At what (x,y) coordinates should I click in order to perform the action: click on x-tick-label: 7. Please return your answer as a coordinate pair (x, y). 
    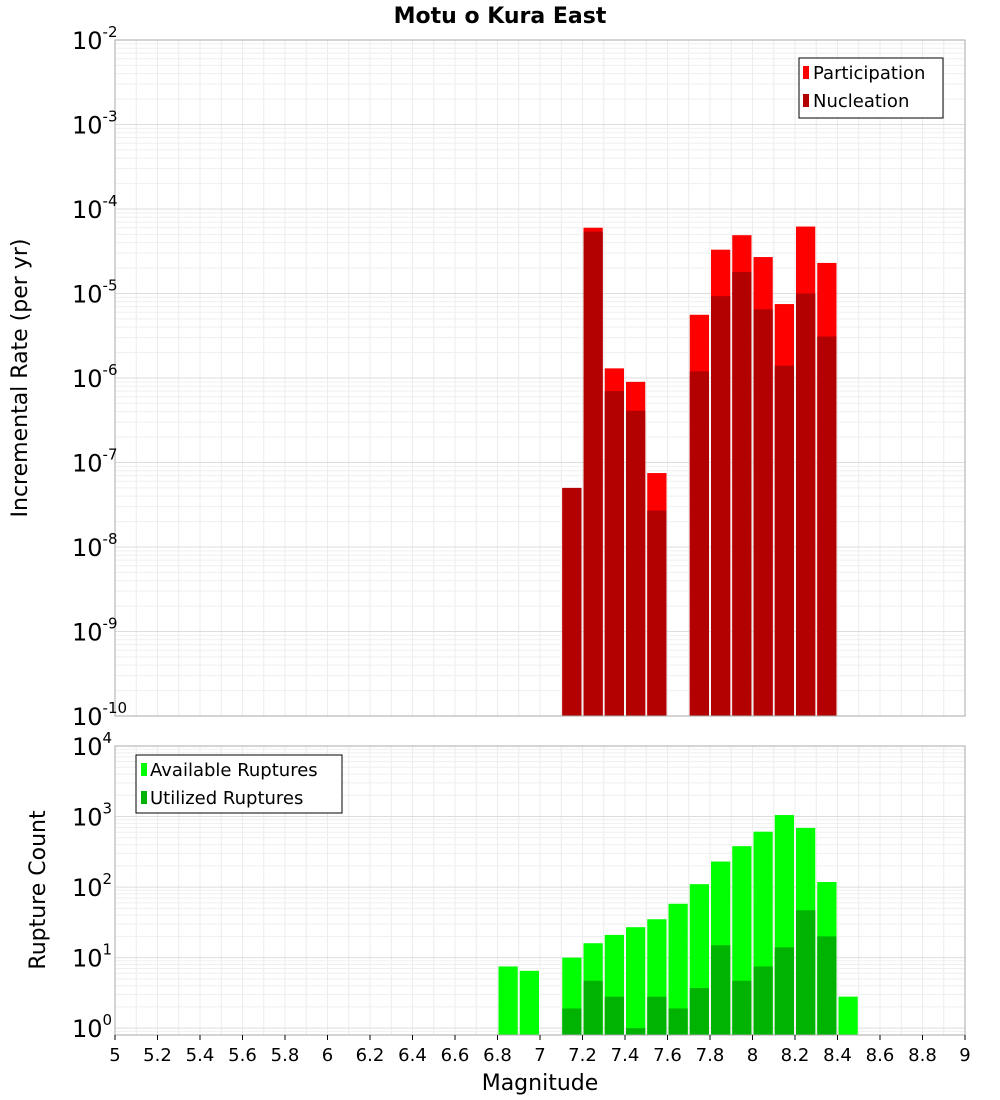
    Looking at the image, I should click on (539, 1055).